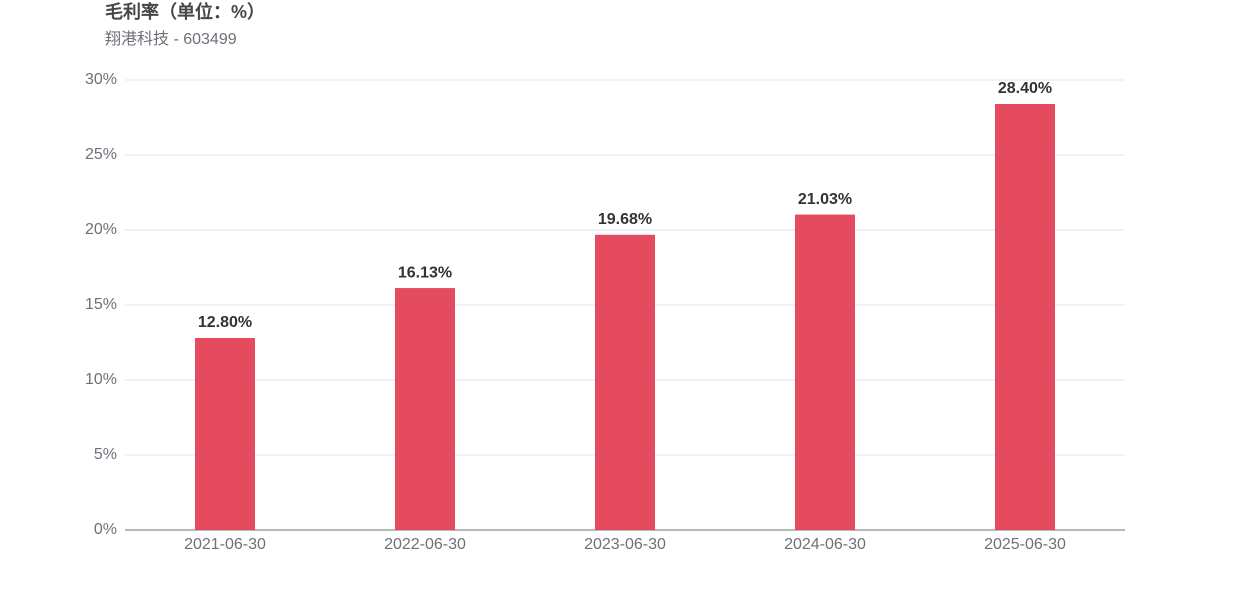 Image resolution: width=1250 pixels, height=600 pixels. What do you see at coordinates (101, 229) in the screenshot?
I see `y-tick-label: 20%` at bounding box center [101, 229].